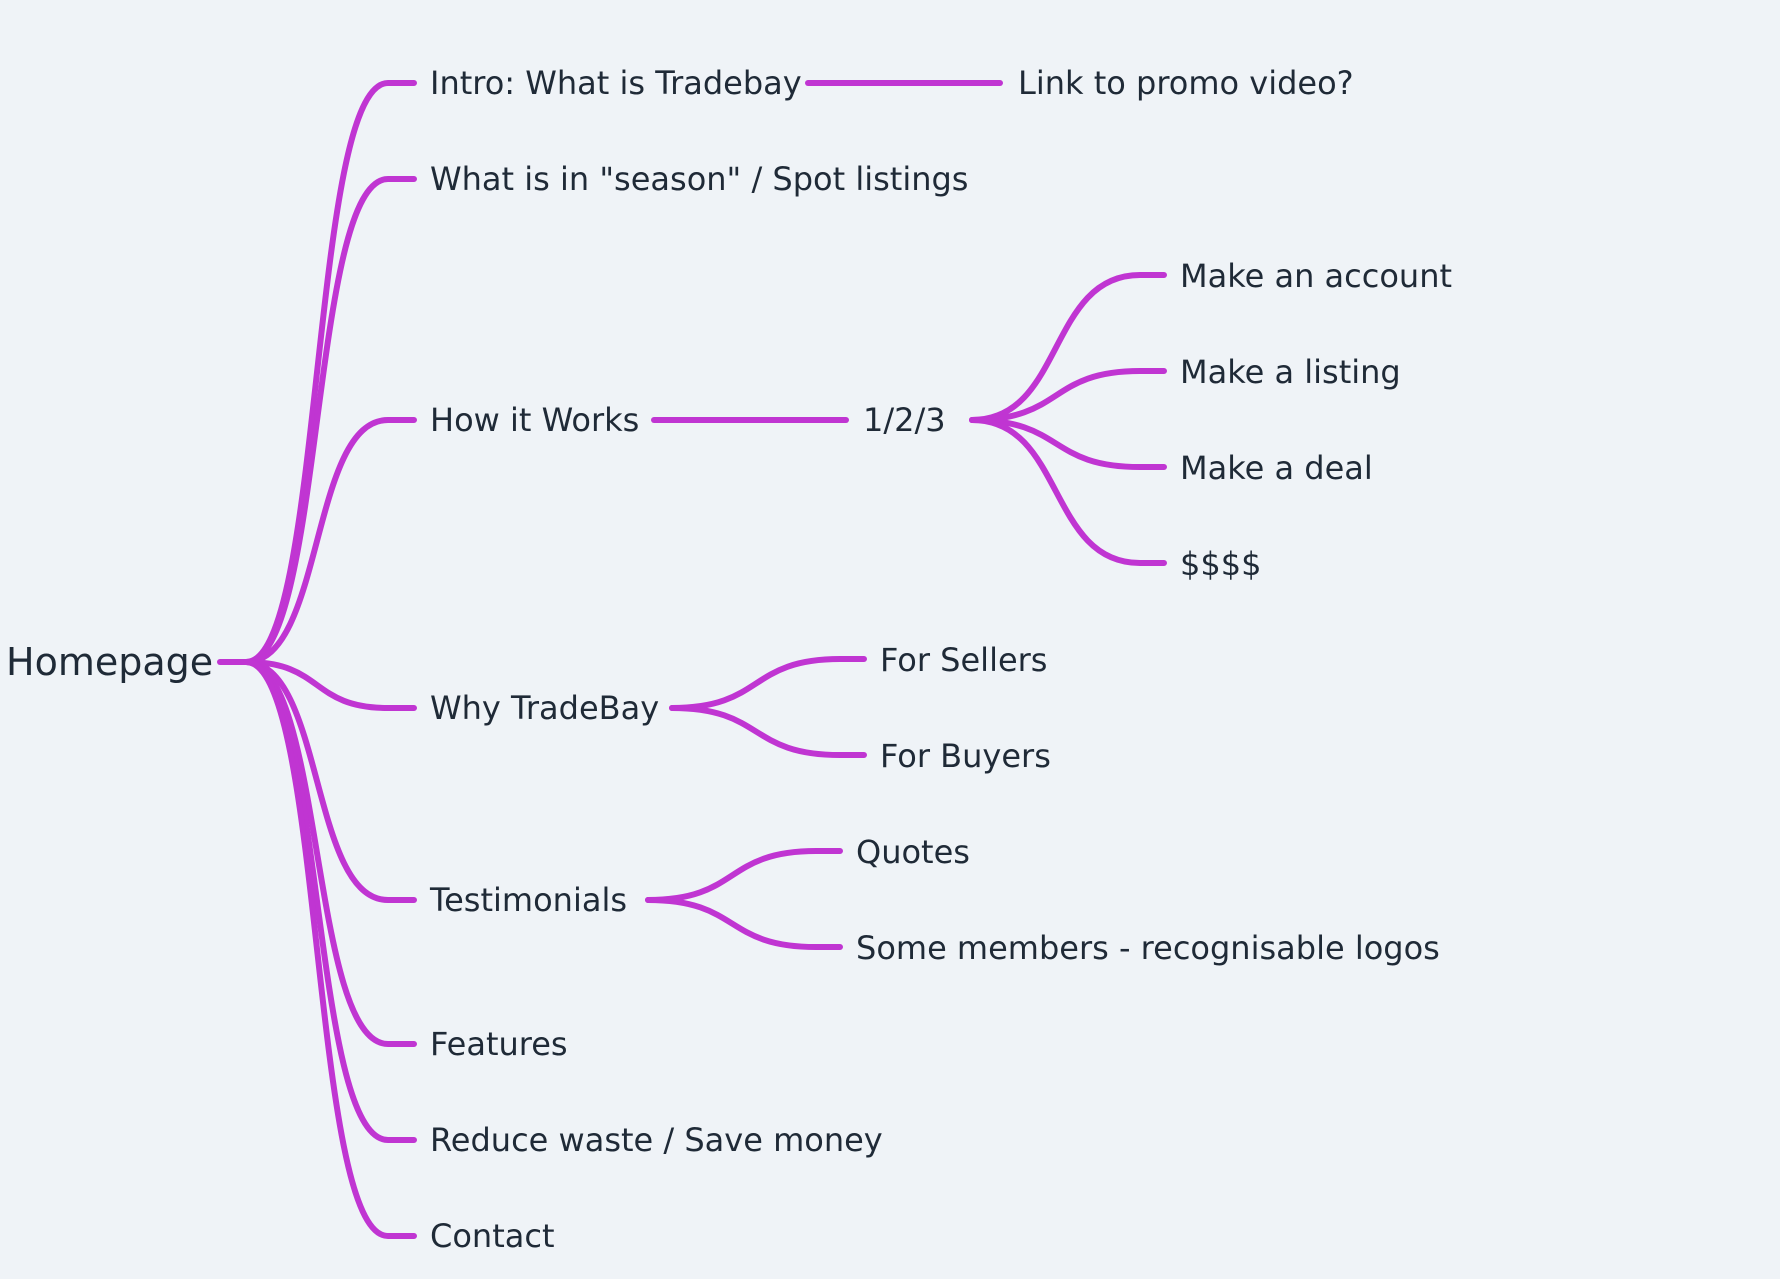 This screenshot has height=1279, width=1780. I want to click on connector-for-buyers, so click(768, 731).